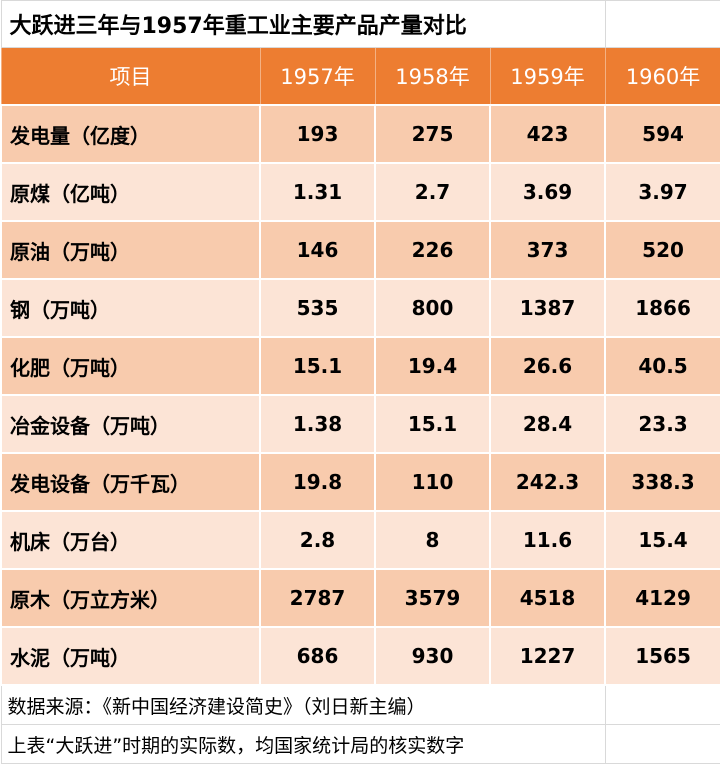 This screenshot has width=720, height=764. What do you see at coordinates (547, 366) in the screenshot?
I see `cell-1959: 26.6` at bounding box center [547, 366].